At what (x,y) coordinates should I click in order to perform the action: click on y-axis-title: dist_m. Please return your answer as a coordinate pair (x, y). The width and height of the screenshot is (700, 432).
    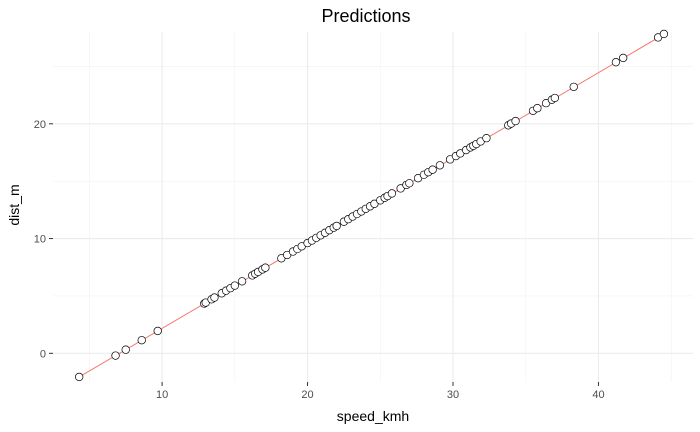
    Looking at the image, I should click on (14, 204).